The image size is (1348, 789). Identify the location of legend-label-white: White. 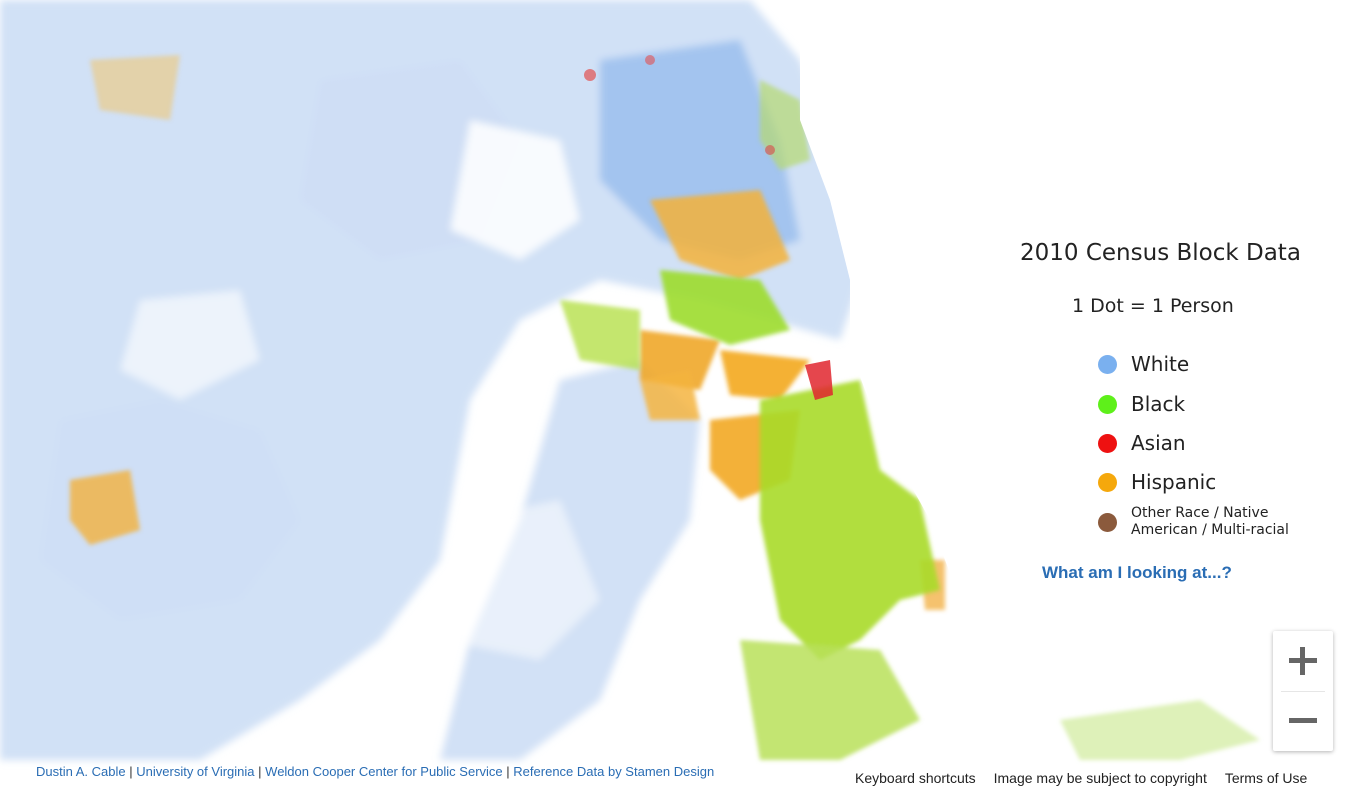
(1160, 364).